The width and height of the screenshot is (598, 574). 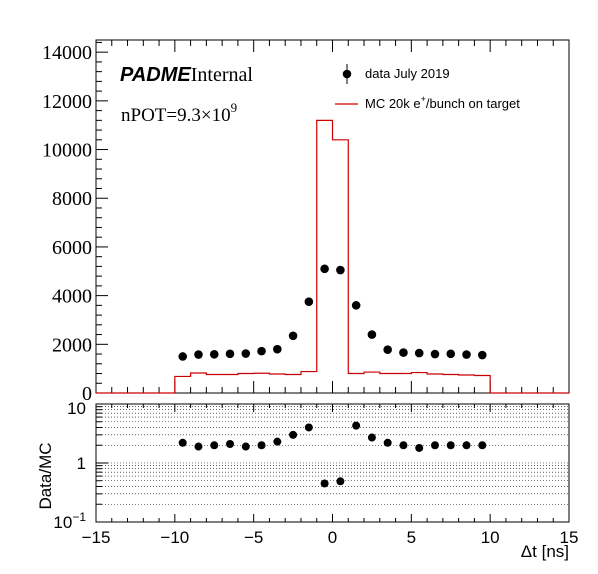 I want to click on ratio-y-tick-label-low: 10−1, so click(x=69, y=521).